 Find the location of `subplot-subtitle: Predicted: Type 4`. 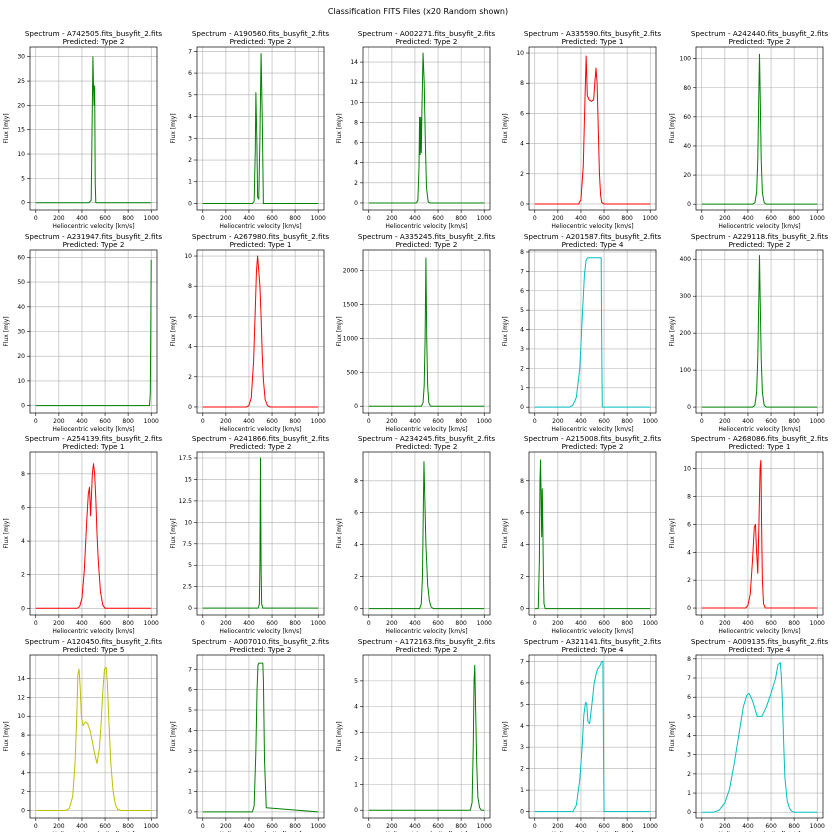

subplot-subtitle: Predicted: Type 4 is located at coordinates (593, 649).